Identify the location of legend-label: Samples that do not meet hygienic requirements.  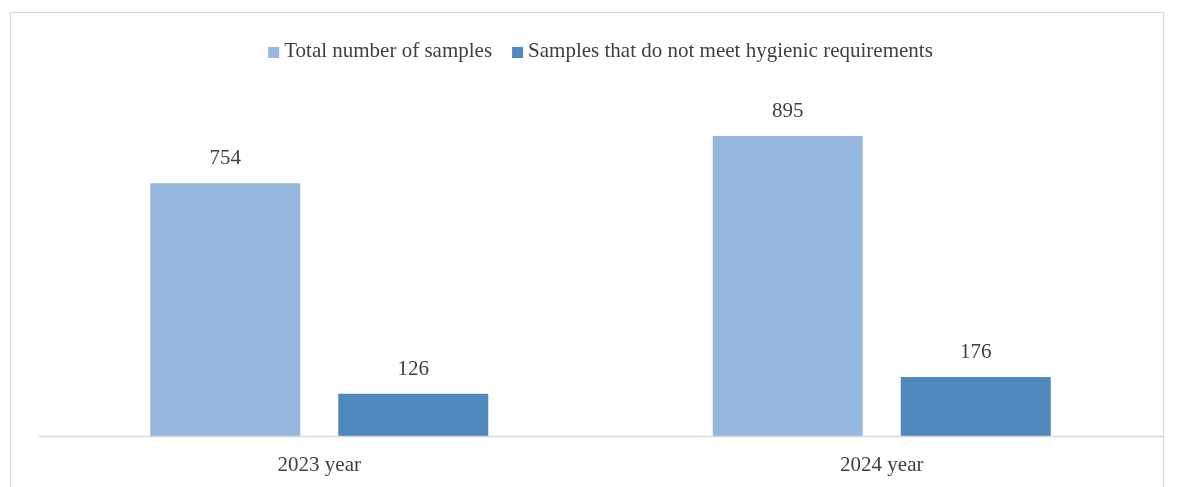
(730, 50).